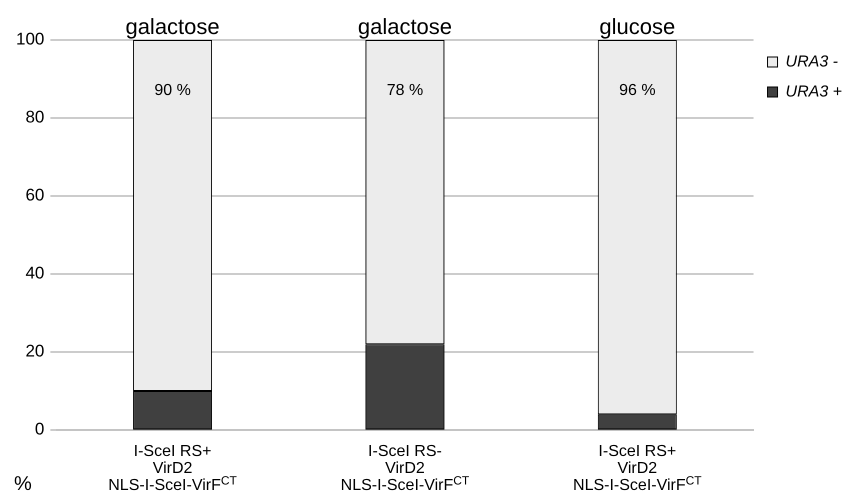 The image size is (862, 500). What do you see at coordinates (34, 117) in the screenshot?
I see `y-tick-label: 80` at bounding box center [34, 117].